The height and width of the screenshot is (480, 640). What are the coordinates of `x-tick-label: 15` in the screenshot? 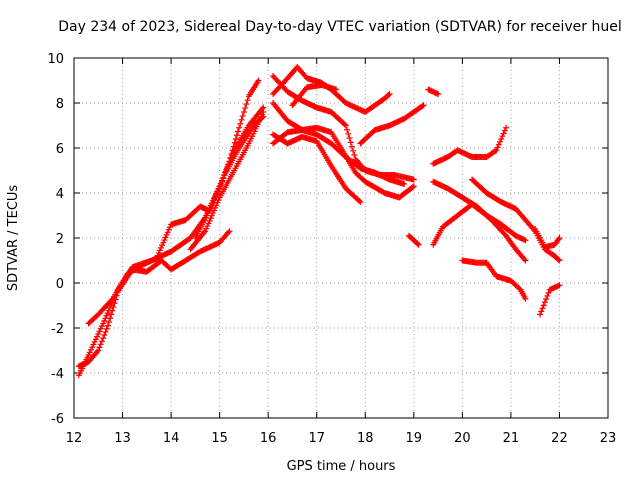 It's located at (219, 438).